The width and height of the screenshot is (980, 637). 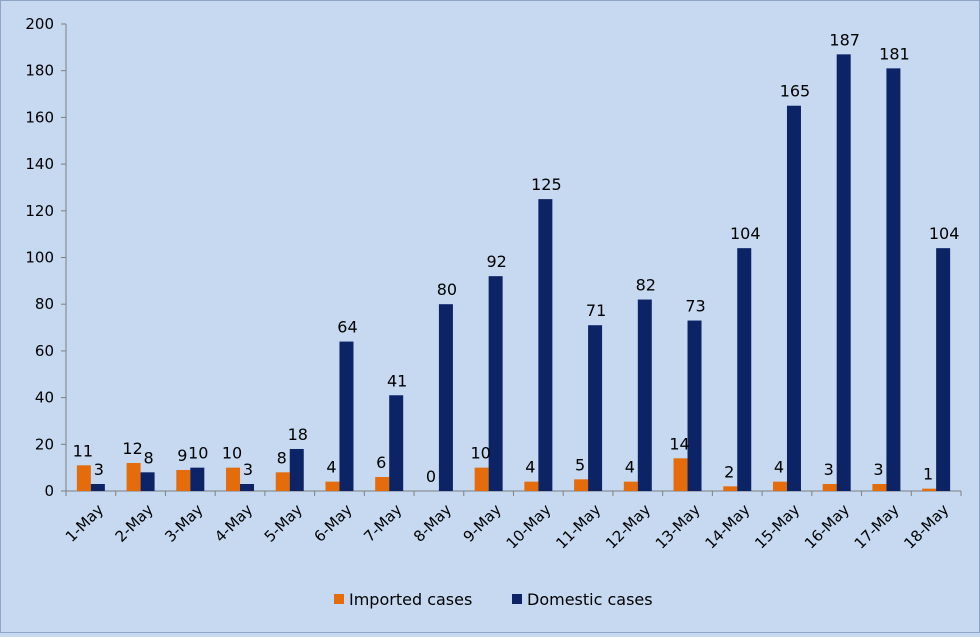 What do you see at coordinates (678, 526) in the screenshot?
I see `x-tick-label: 13-May` at bounding box center [678, 526].